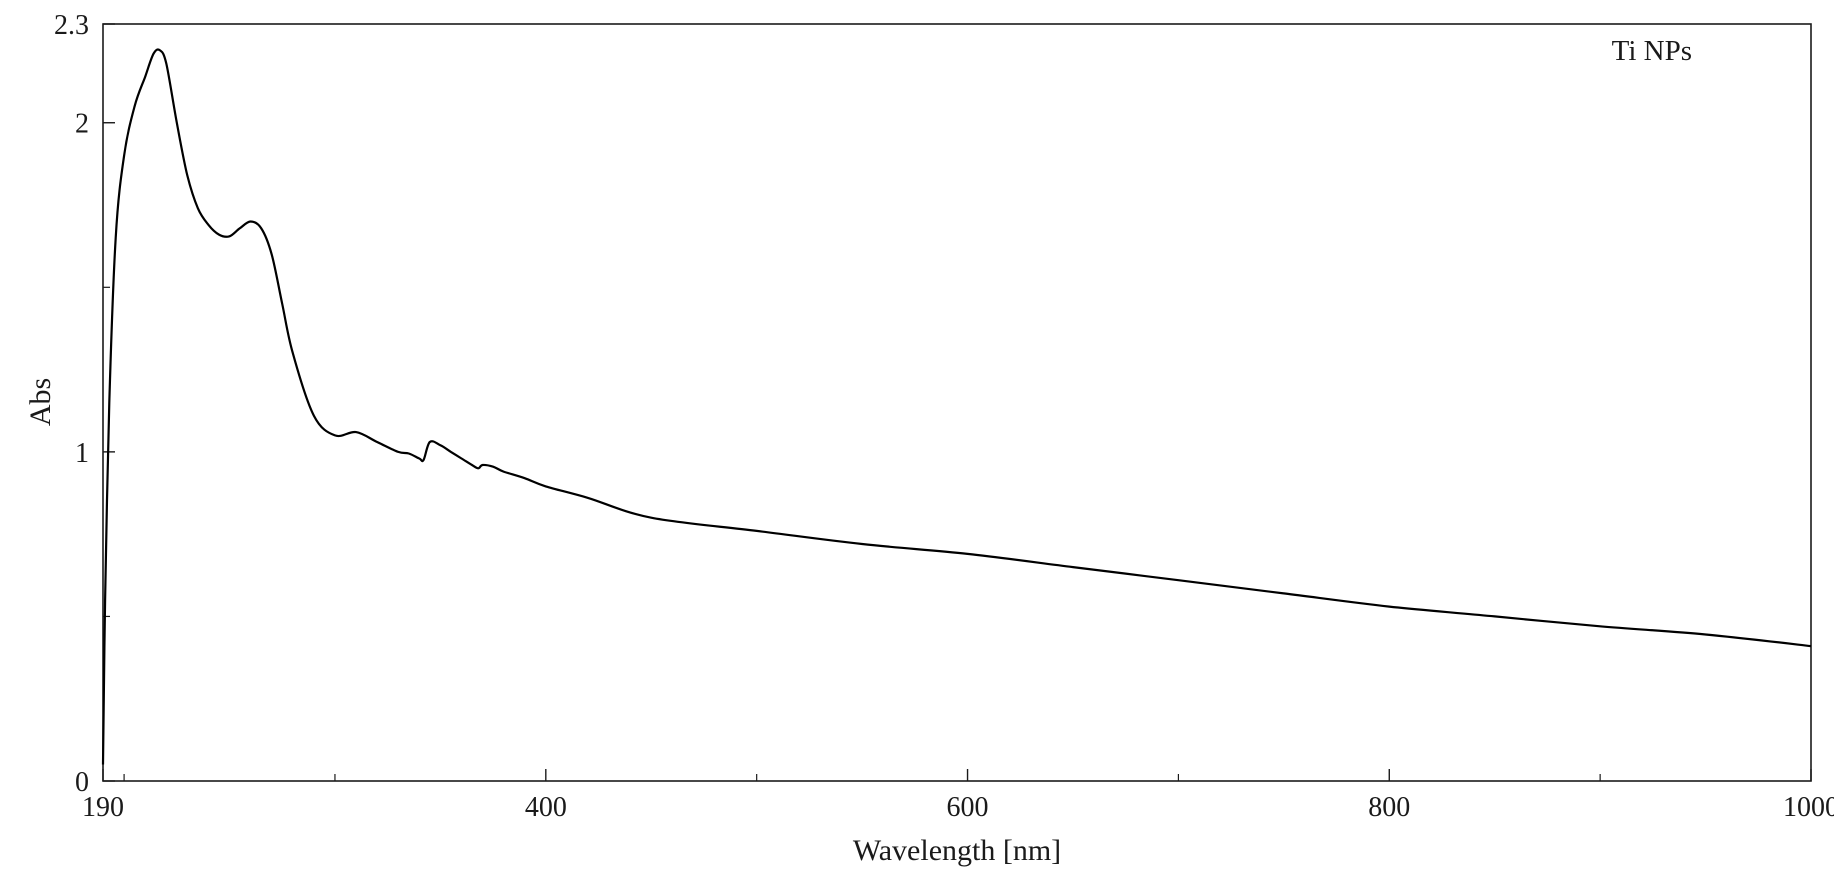  I want to click on y-tick-label: 0, so click(82, 782).